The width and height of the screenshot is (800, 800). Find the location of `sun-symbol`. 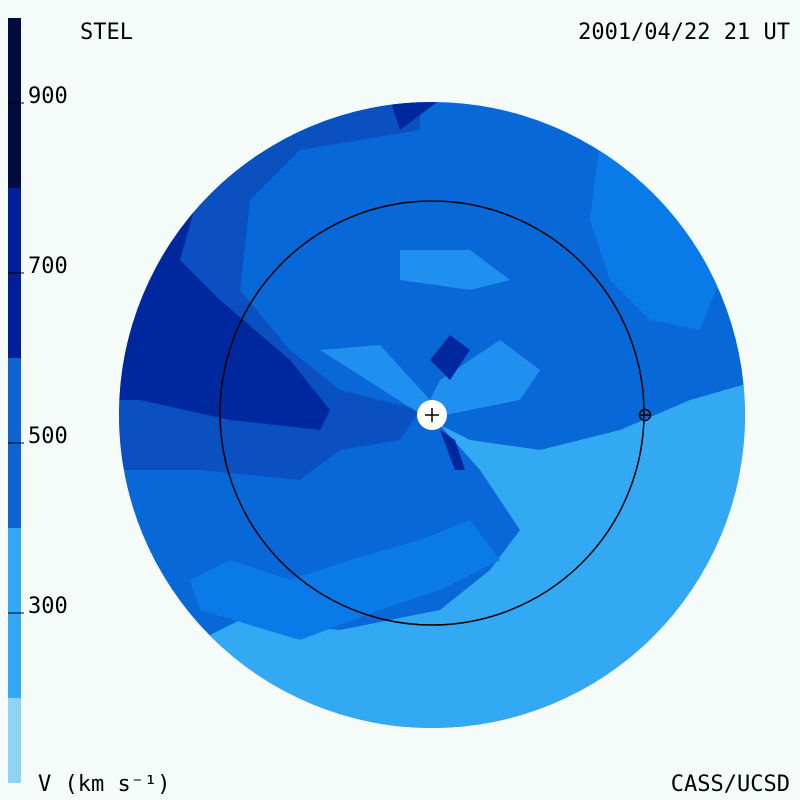

sun-symbol is located at coordinates (432, 415).